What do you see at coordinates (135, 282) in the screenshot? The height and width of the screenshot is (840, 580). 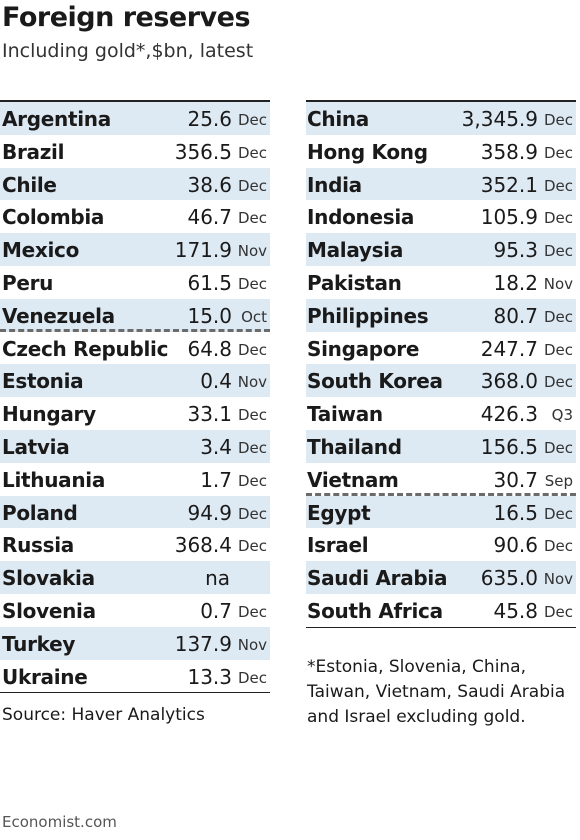 I see `table-row: Peru 61.5 Dec` at bounding box center [135, 282].